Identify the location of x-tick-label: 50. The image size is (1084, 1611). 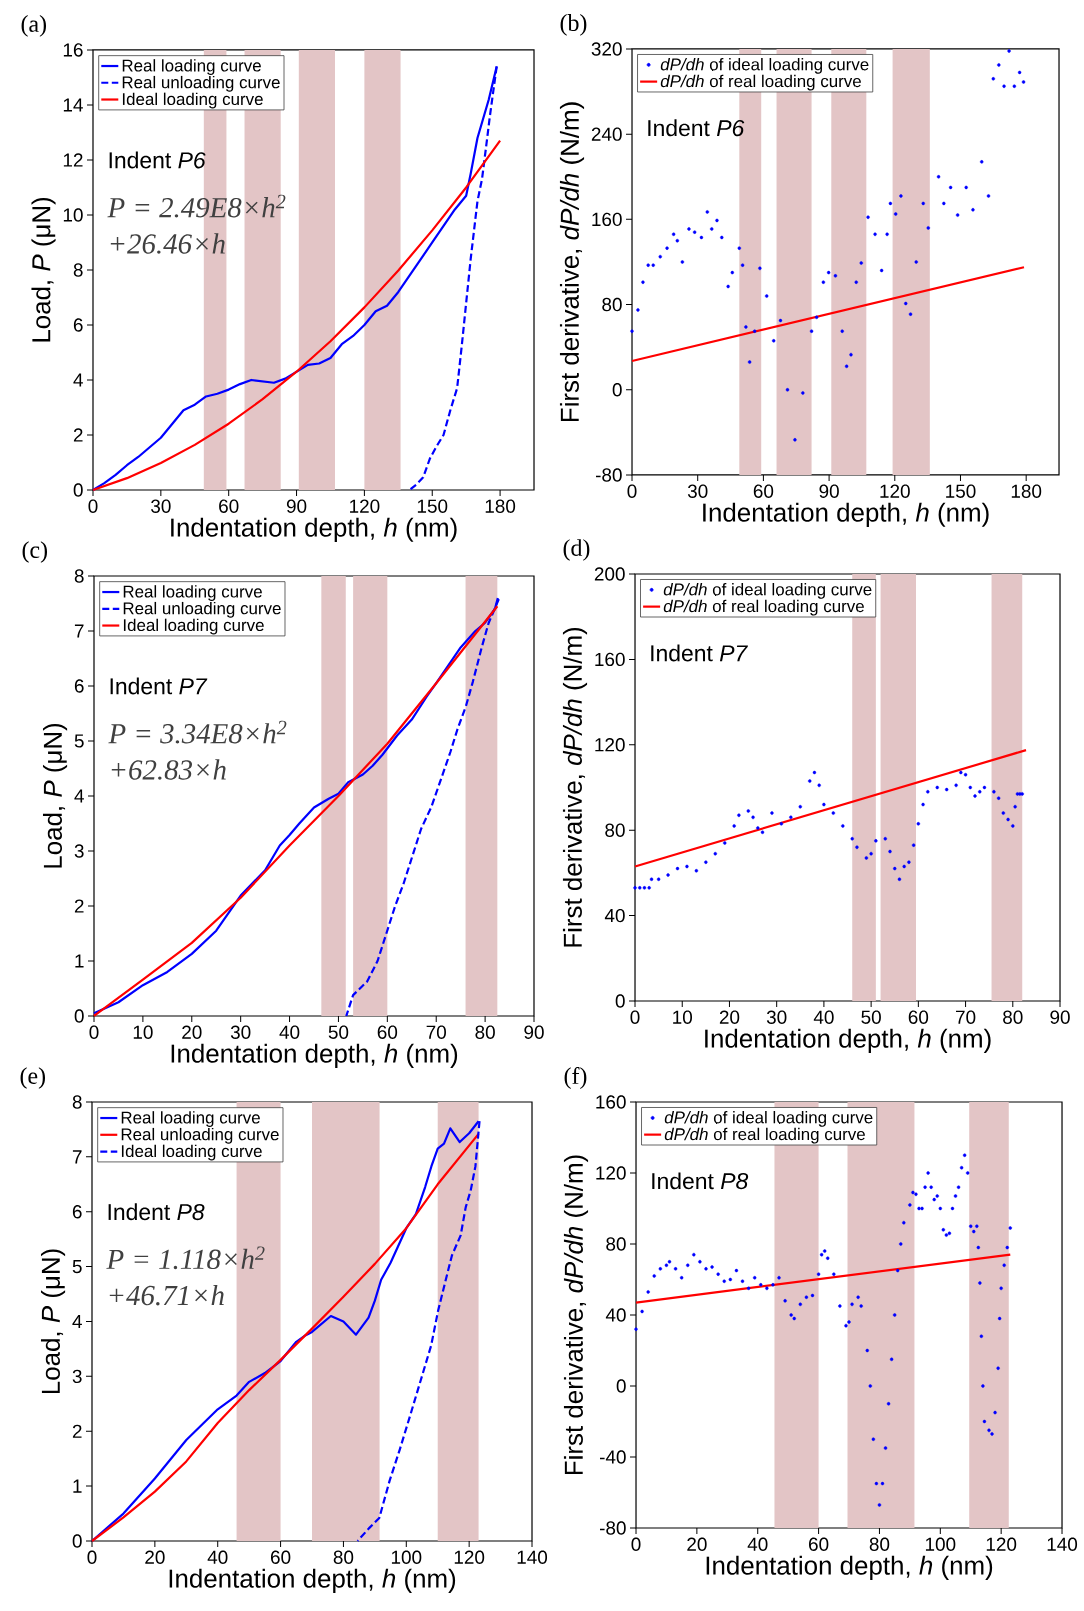
(338, 1032).